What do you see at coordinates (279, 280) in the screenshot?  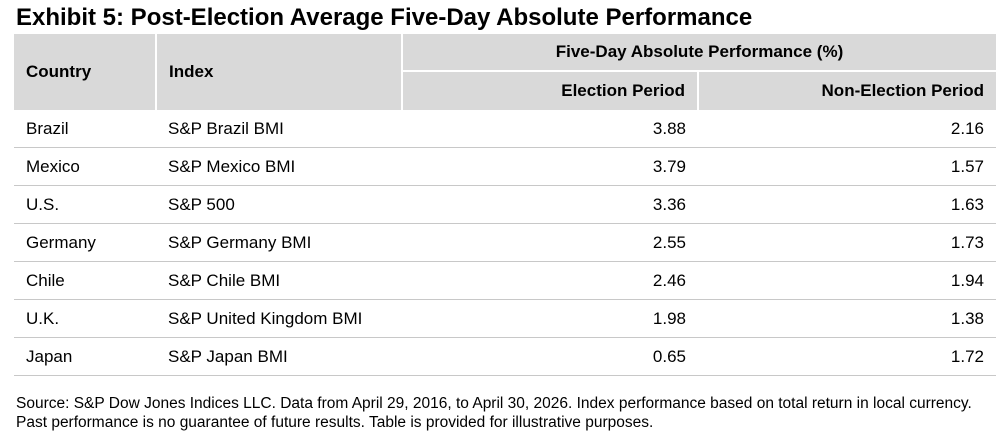 I see `cell-index: S&P Chile BMI` at bounding box center [279, 280].